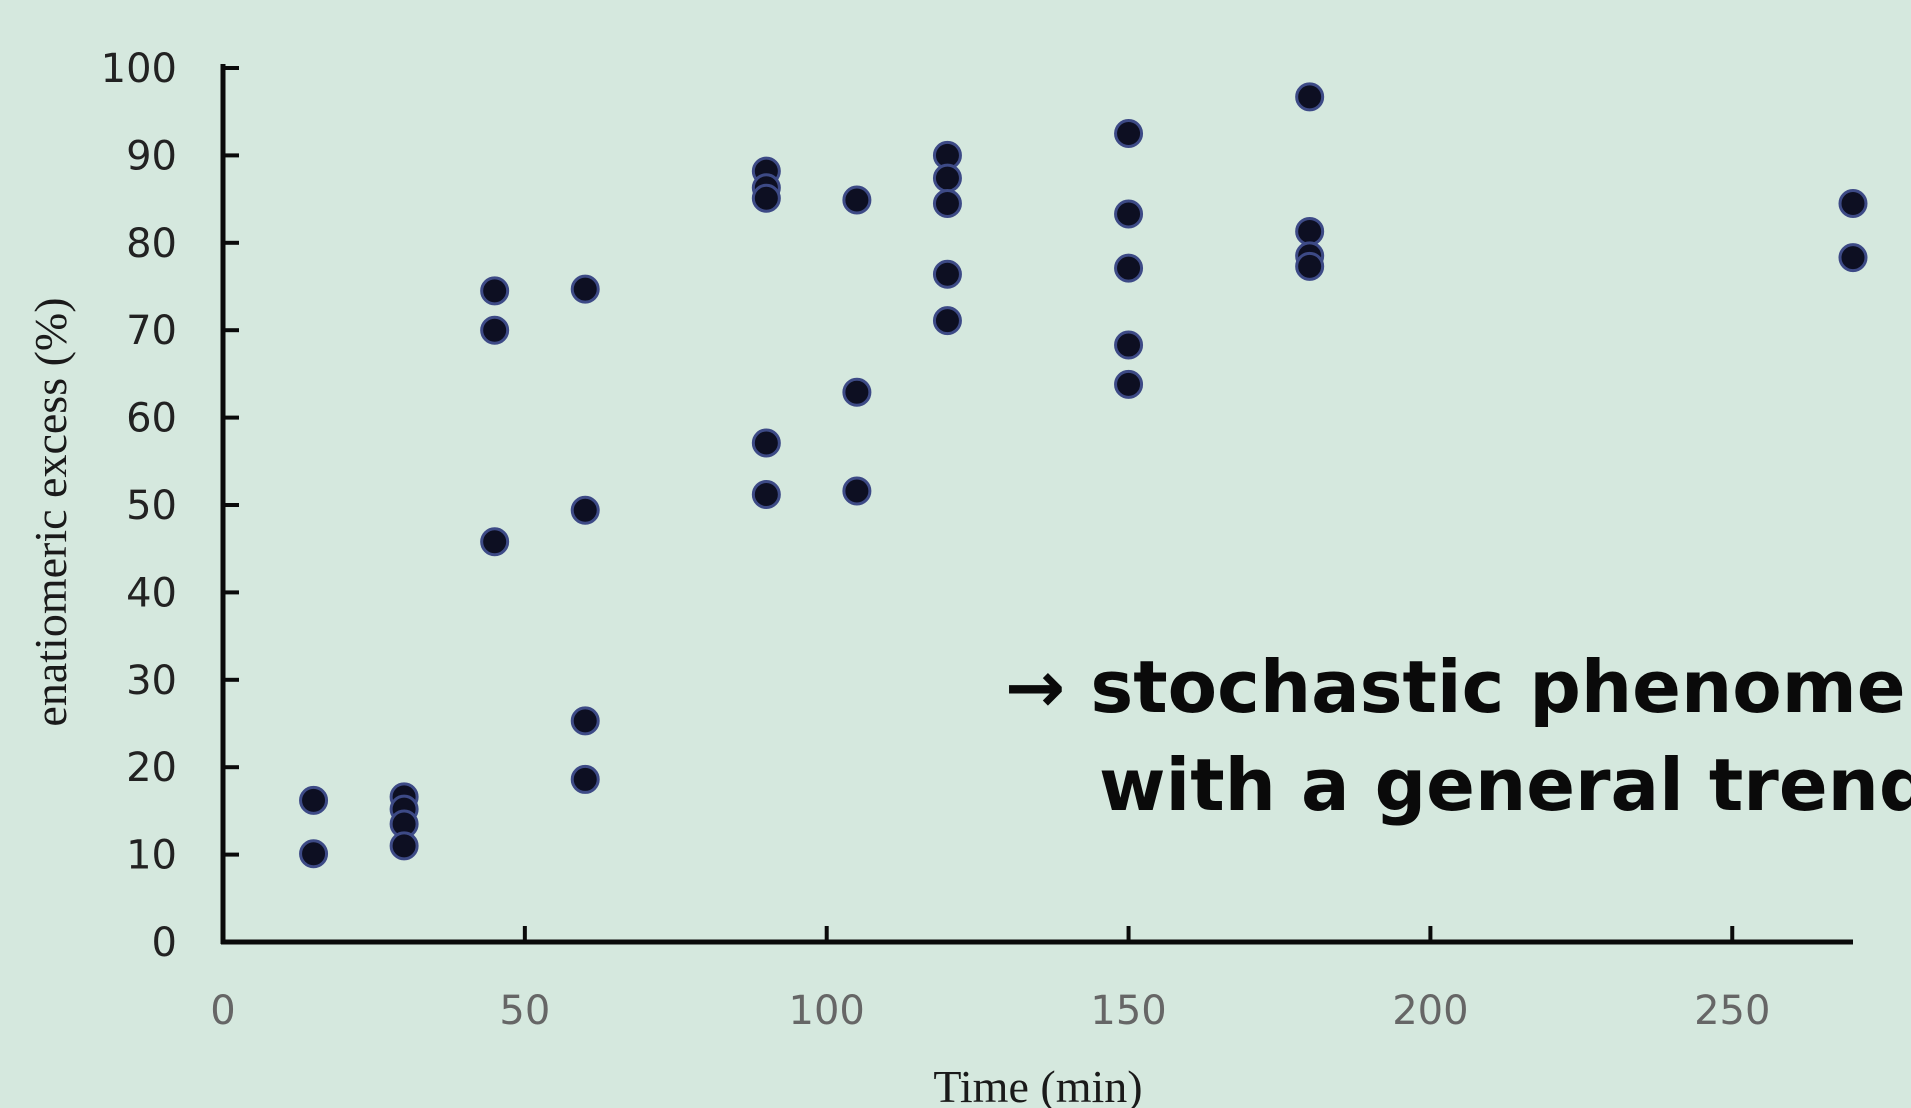  Describe the element at coordinates (827, 1011) in the screenshot. I see `x-tick-label: 100` at that location.